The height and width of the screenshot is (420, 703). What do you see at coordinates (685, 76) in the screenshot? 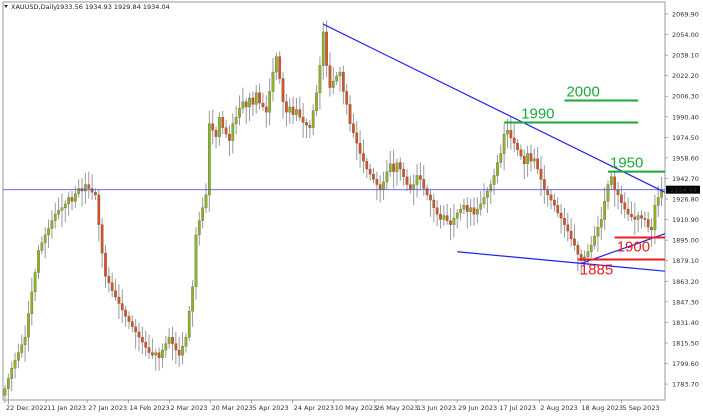
I see `y-tick-label: 2022.20` at bounding box center [685, 76].